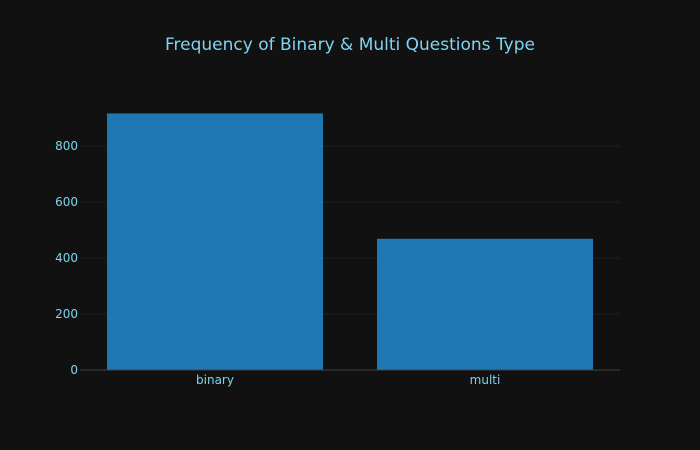 Image resolution: width=700 pixels, height=450 pixels. What do you see at coordinates (66, 314) in the screenshot?
I see `y-tick-label: 200` at bounding box center [66, 314].